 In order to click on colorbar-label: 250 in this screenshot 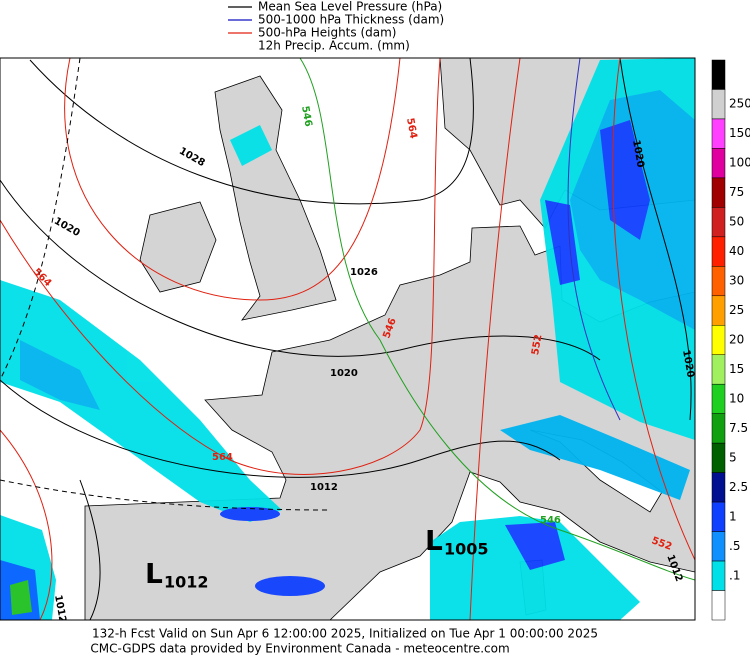, I will do `click(739, 104)`.